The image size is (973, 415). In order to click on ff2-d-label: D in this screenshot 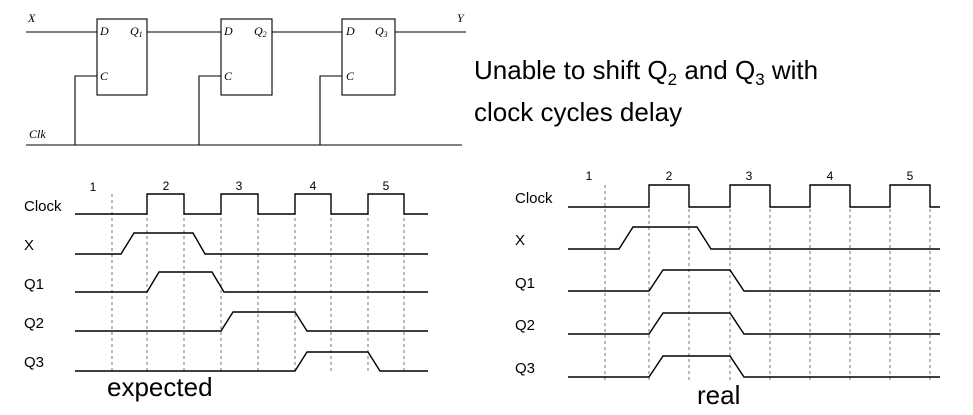, I will do `click(228, 31)`.